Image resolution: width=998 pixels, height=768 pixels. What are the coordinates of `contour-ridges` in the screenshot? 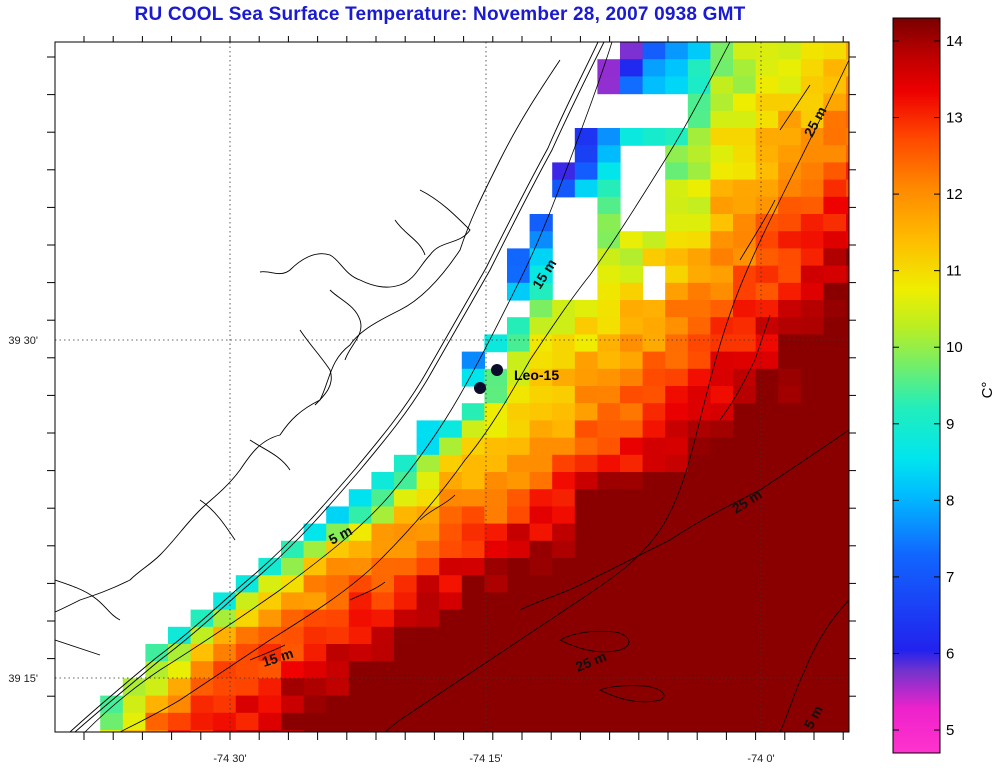 It's located at (765, 252).